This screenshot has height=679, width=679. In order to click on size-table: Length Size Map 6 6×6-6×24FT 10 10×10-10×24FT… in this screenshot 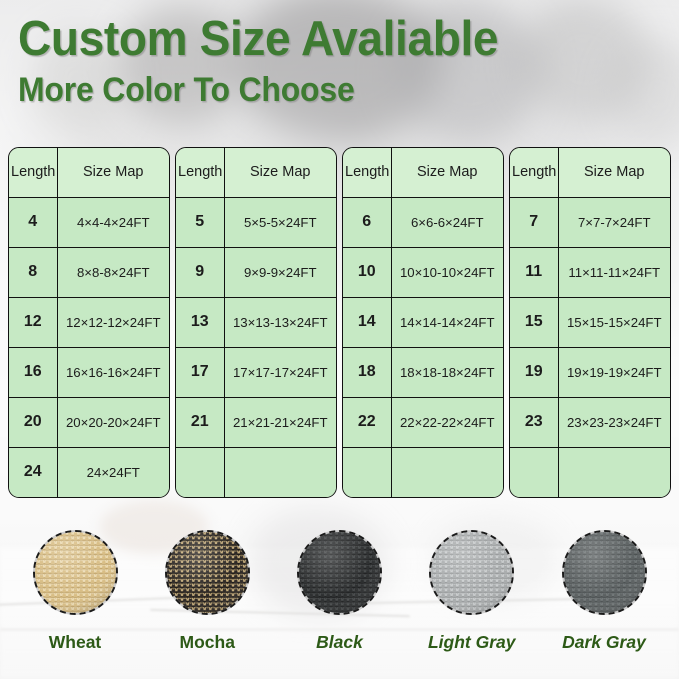, I will do `click(423, 322)`.